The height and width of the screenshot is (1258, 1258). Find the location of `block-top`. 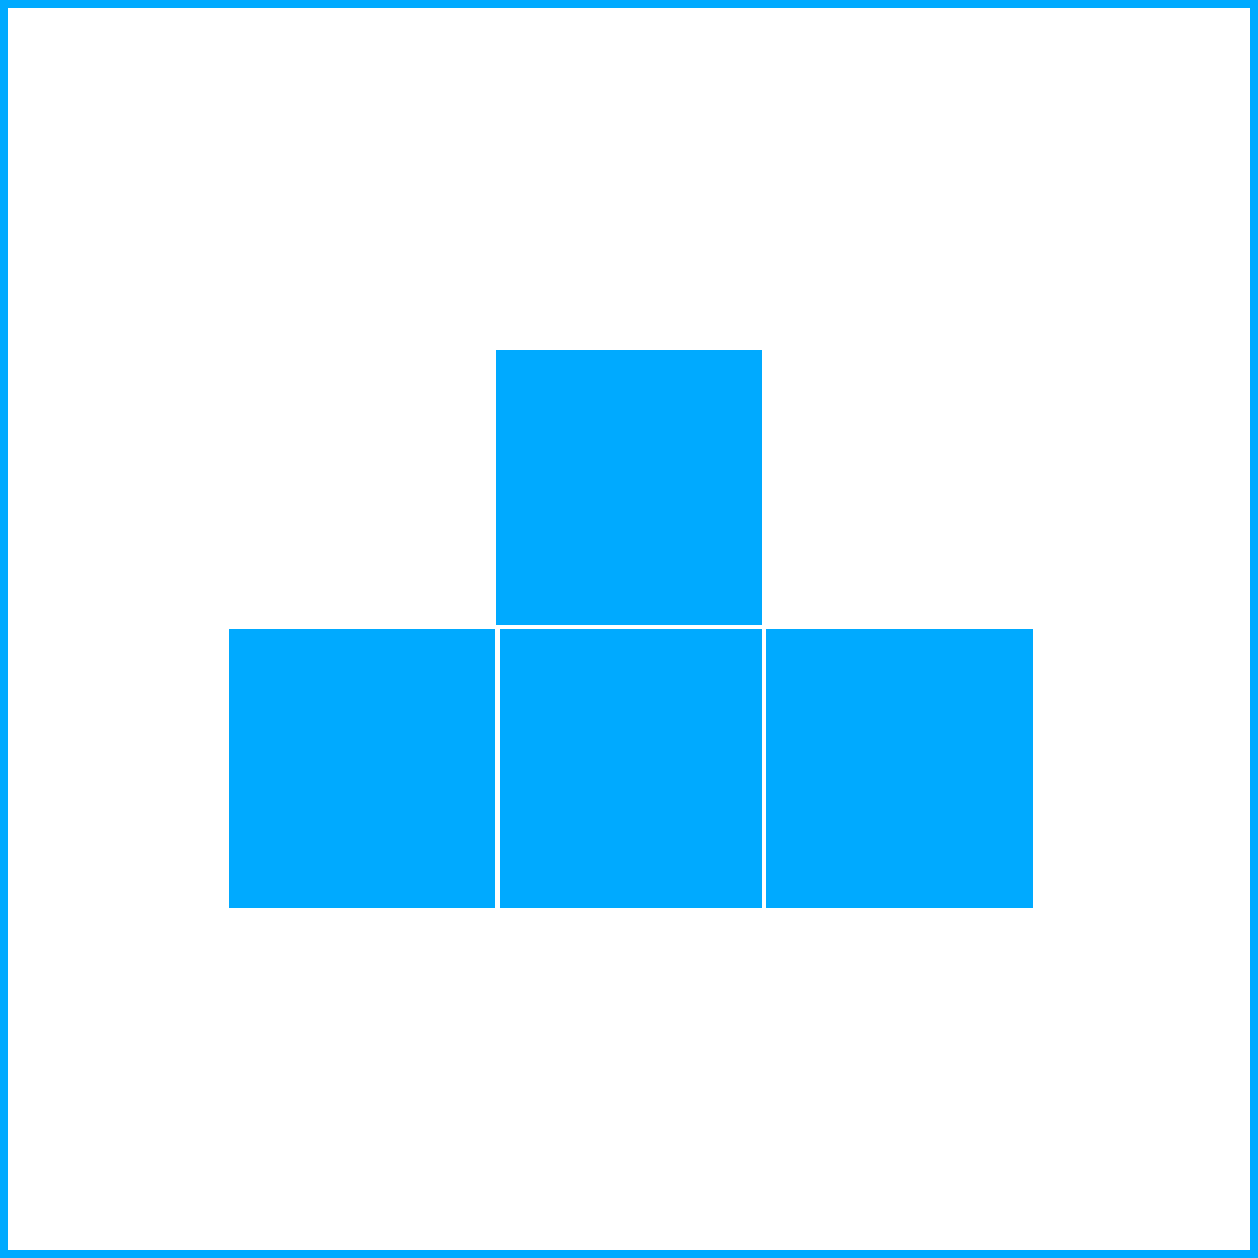

block-top is located at coordinates (629, 487).